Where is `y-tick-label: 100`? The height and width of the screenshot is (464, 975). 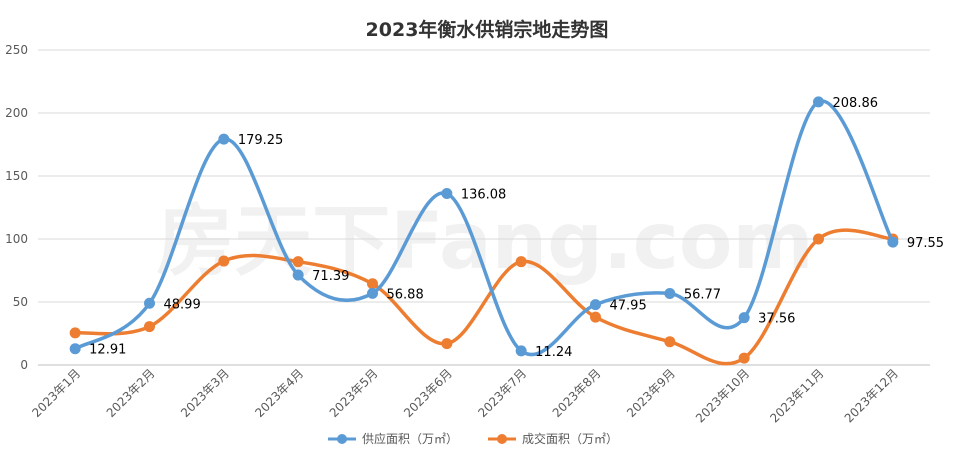 y-tick-label: 100 is located at coordinates (16, 239).